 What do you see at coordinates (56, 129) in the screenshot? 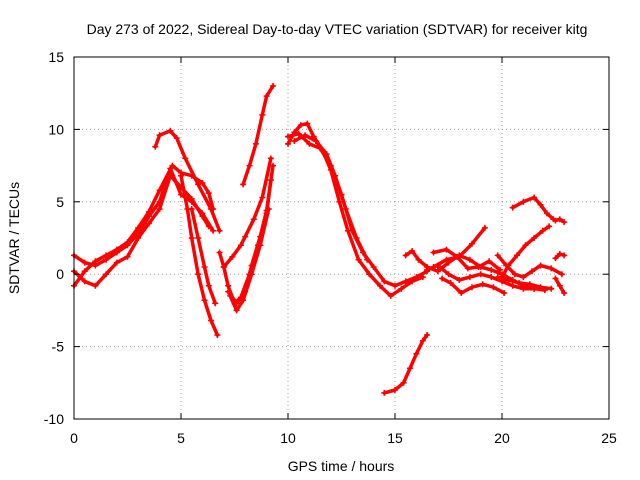
I see `y-tick-label: 10` at bounding box center [56, 129].